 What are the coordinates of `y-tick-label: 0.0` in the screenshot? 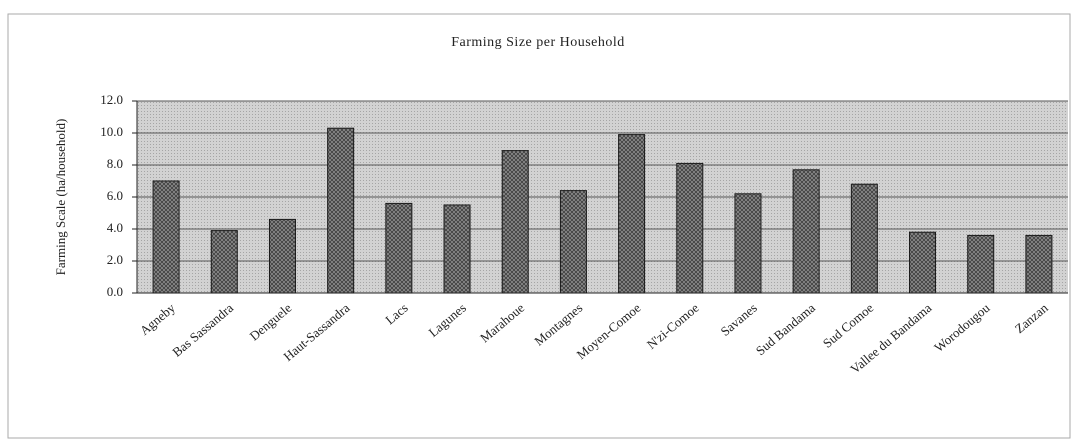 It's located at (115, 291).